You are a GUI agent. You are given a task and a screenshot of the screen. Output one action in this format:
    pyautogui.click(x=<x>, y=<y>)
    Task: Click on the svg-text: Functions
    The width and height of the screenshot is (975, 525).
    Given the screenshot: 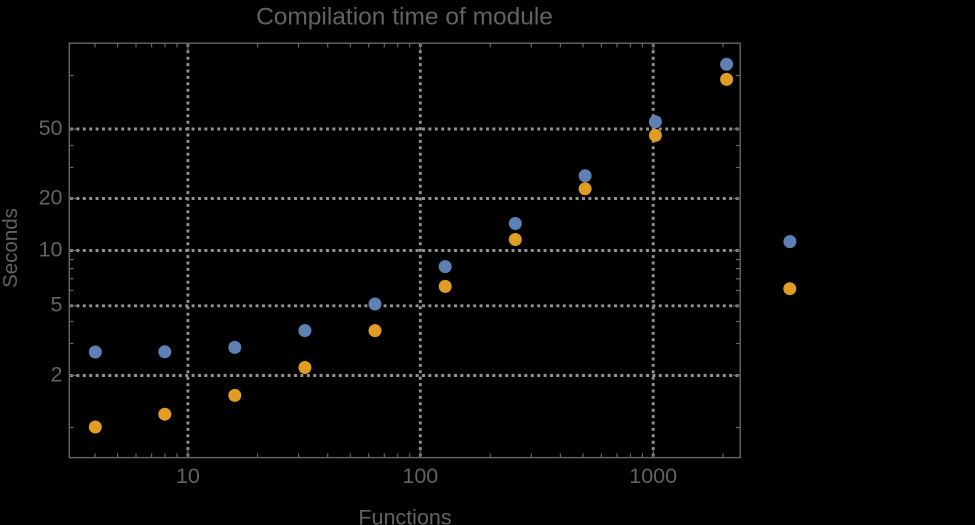 What is the action you would take?
    pyautogui.click(x=404, y=515)
    